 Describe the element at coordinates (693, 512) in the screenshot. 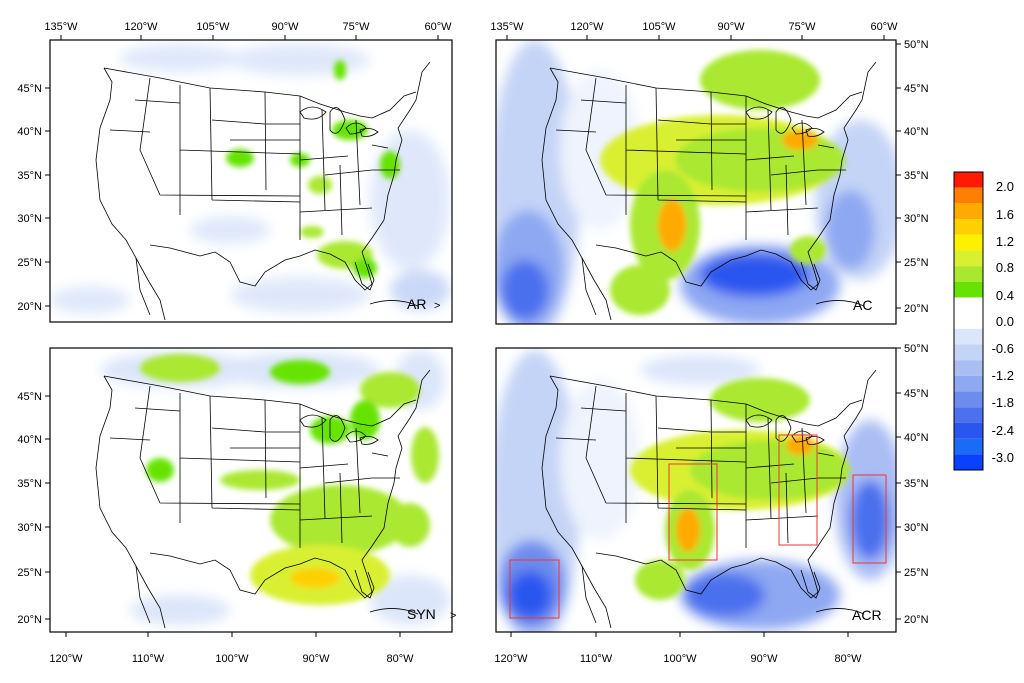

I see `box-southern-plains` at that location.